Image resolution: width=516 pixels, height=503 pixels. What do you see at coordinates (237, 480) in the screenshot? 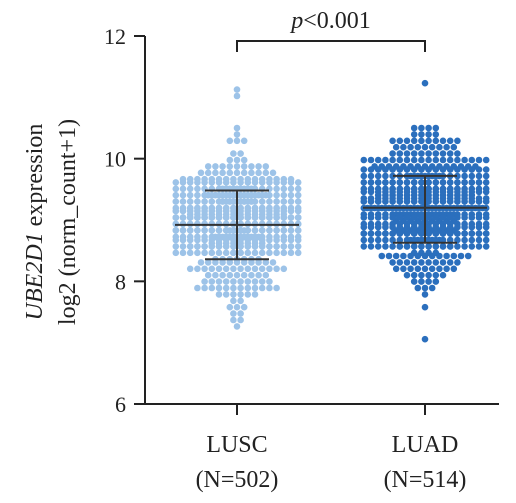
I see `sample-size-lusc: (N=502)` at bounding box center [237, 480].